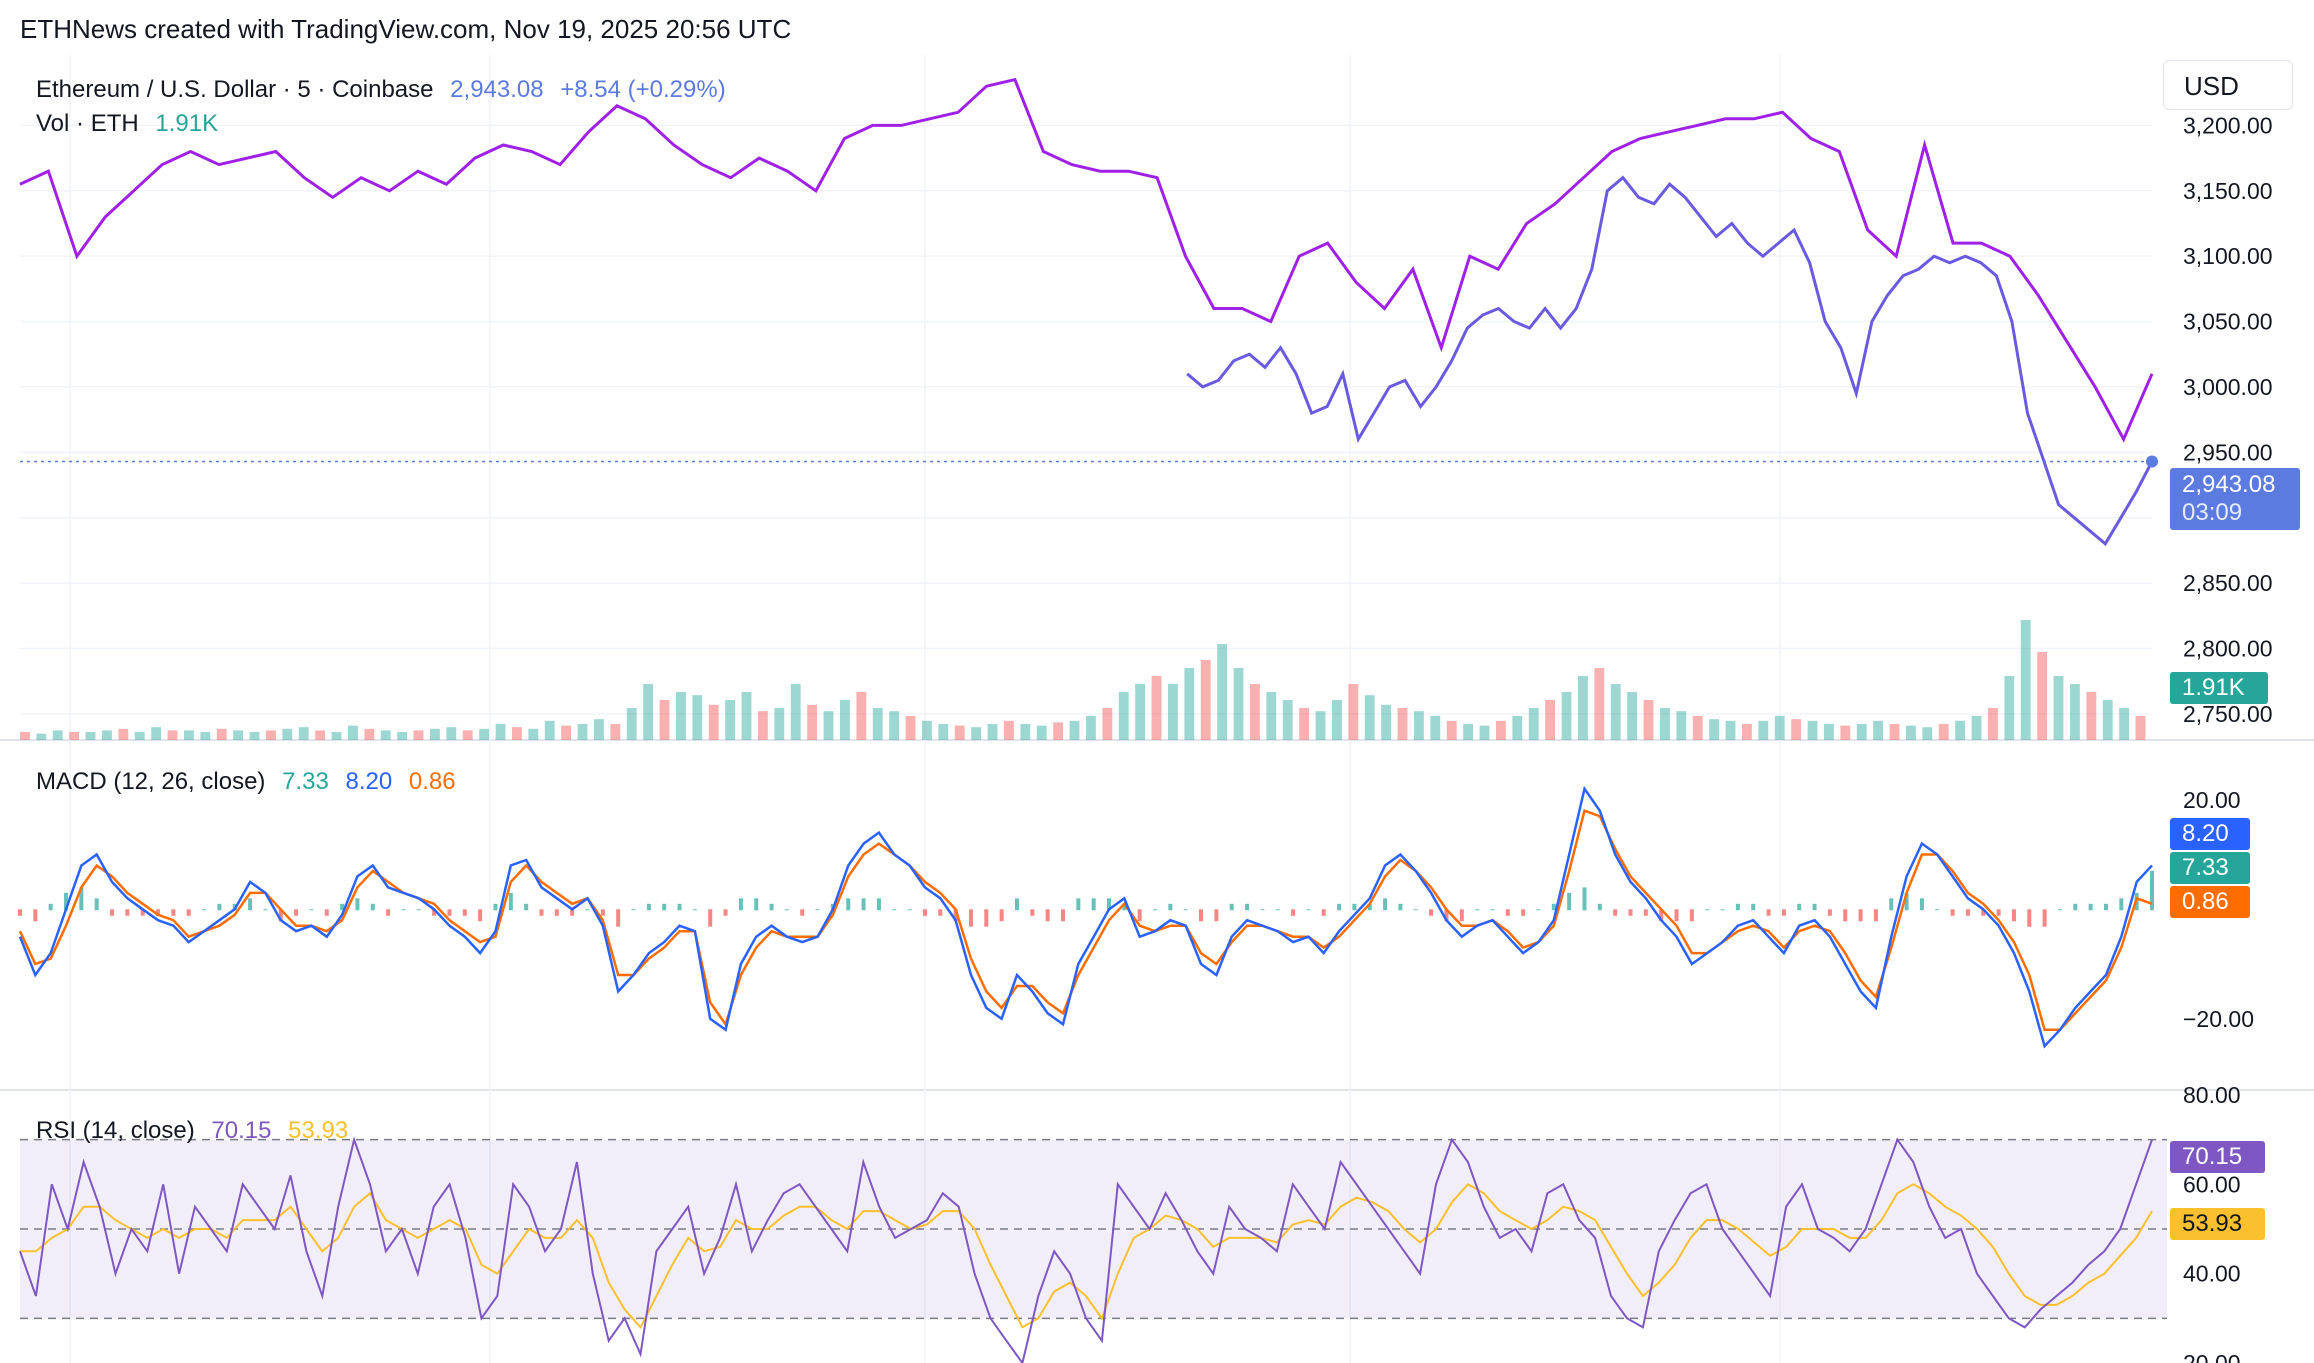  I want to click on rsi-ma-value: 53.93, so click(318, 1130).